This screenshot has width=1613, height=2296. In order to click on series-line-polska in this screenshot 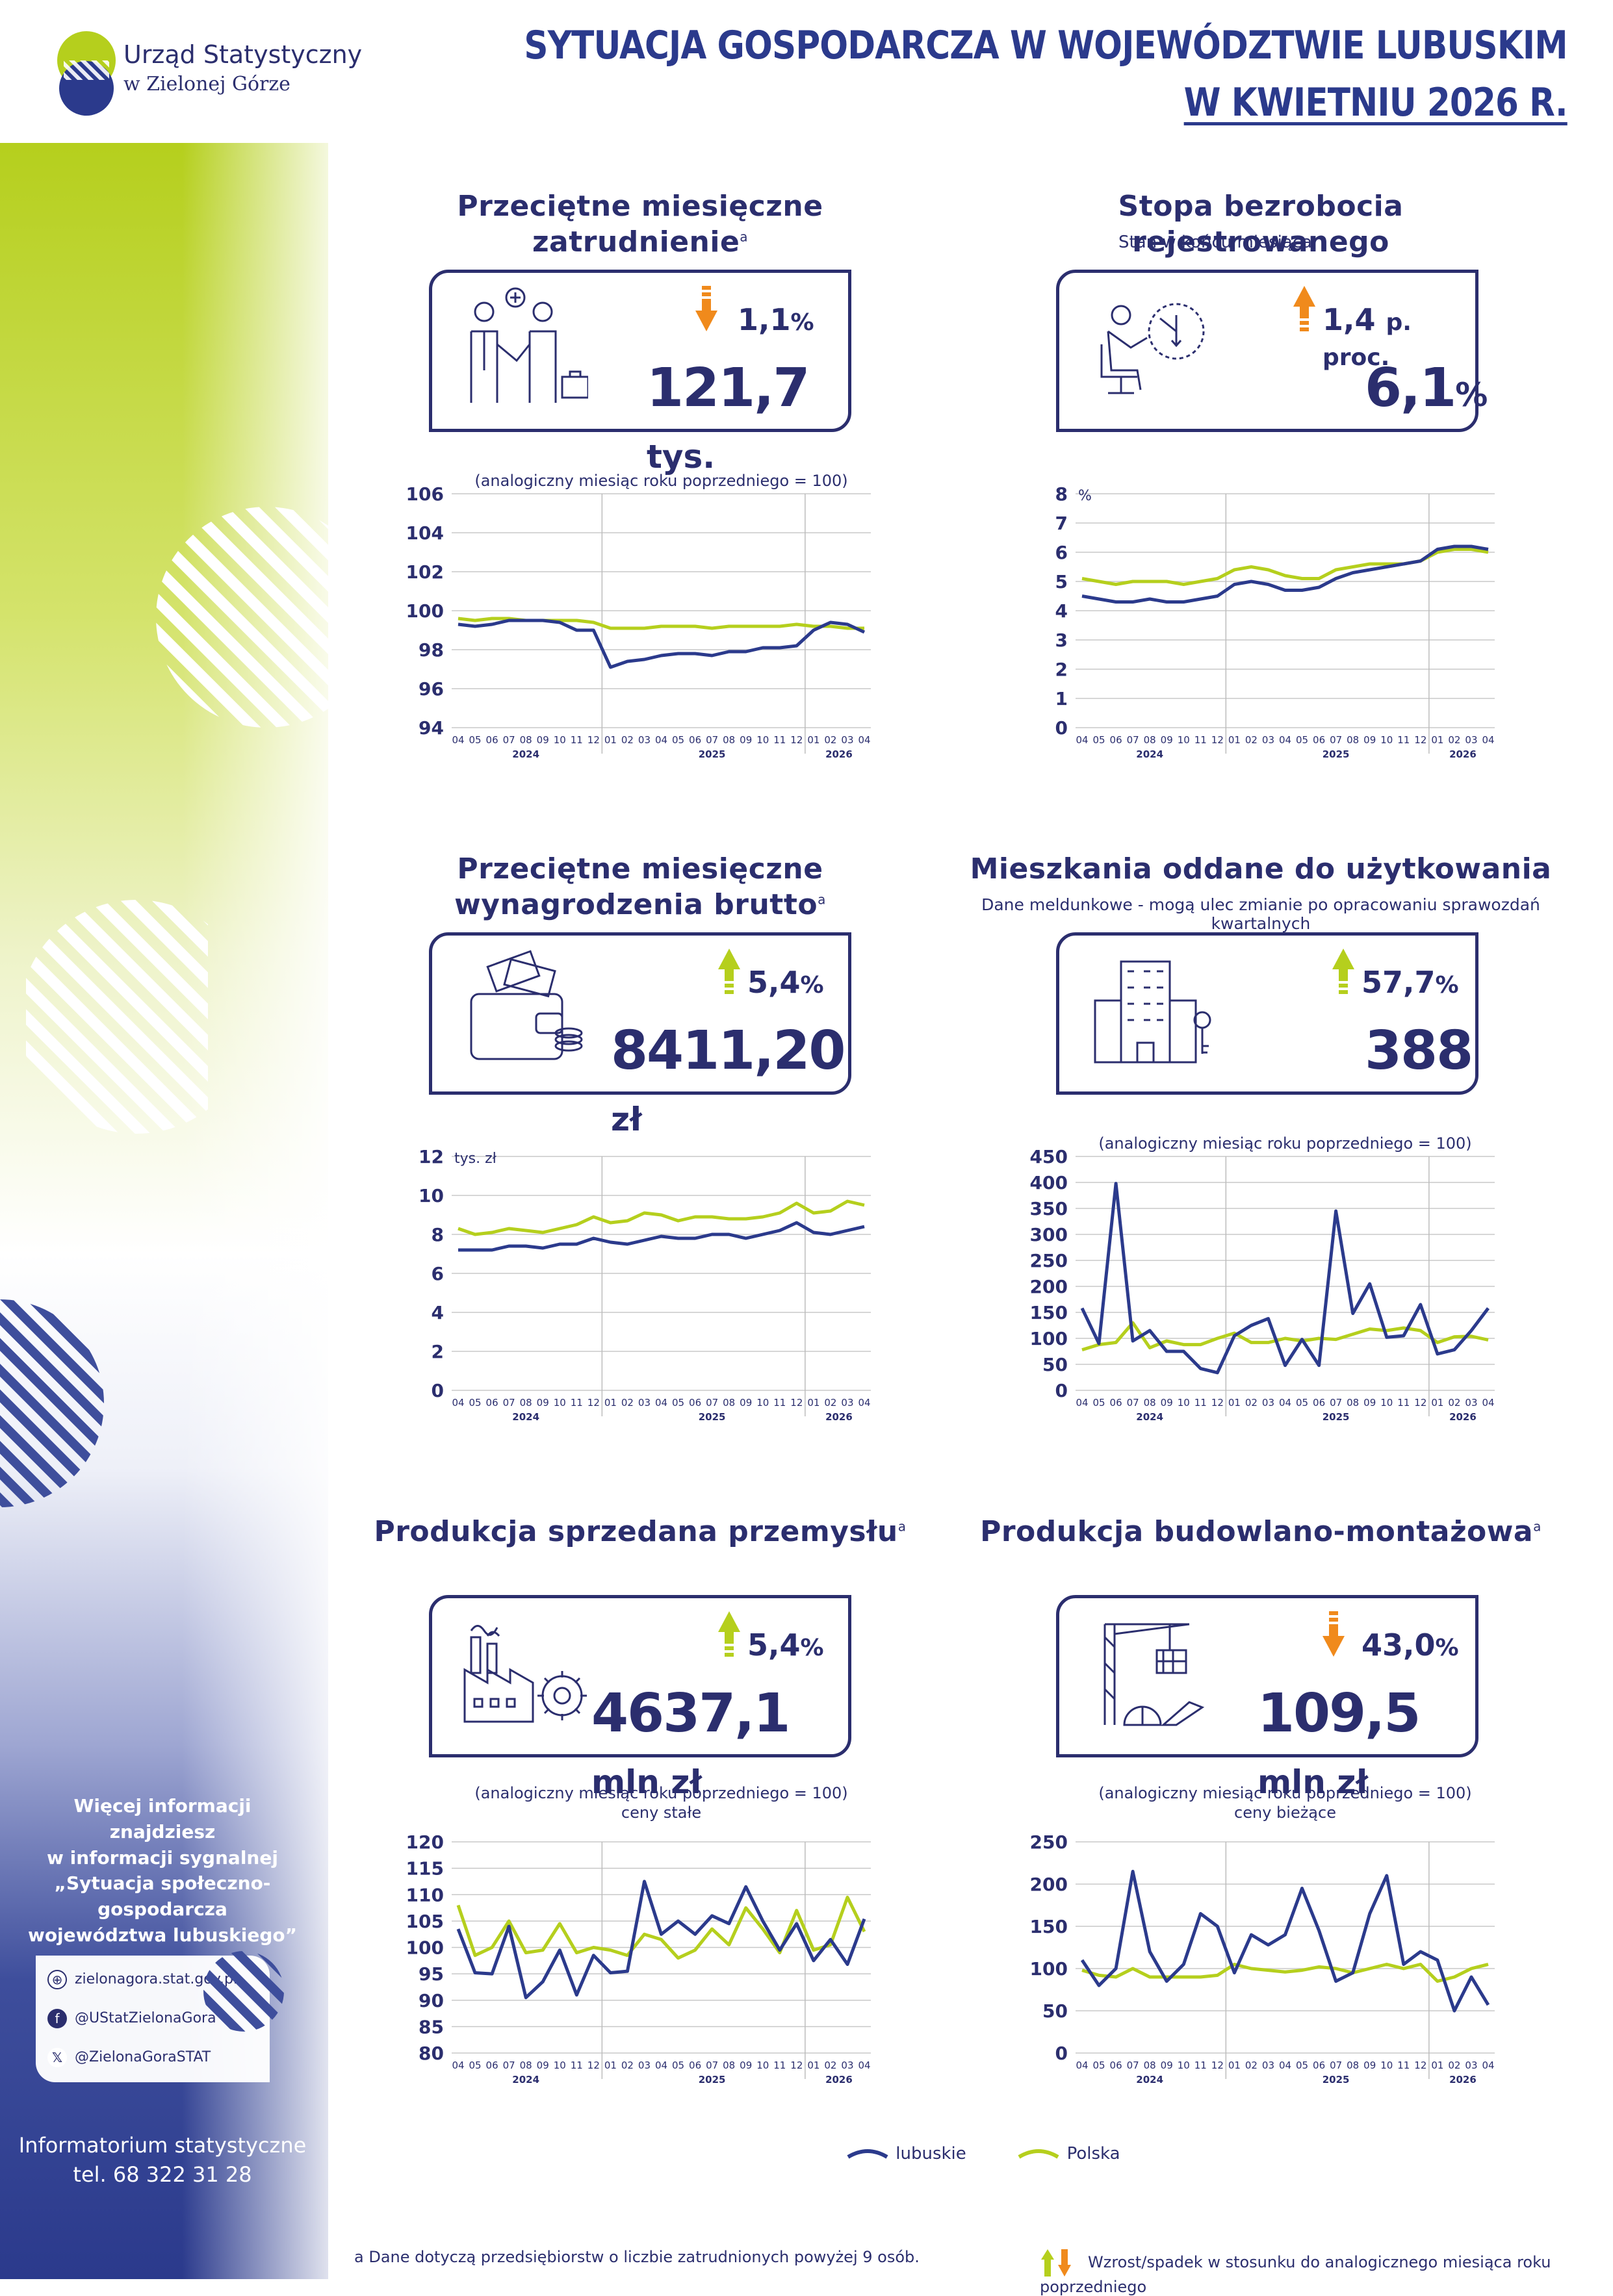, I will do `click(1285, 1973)`.